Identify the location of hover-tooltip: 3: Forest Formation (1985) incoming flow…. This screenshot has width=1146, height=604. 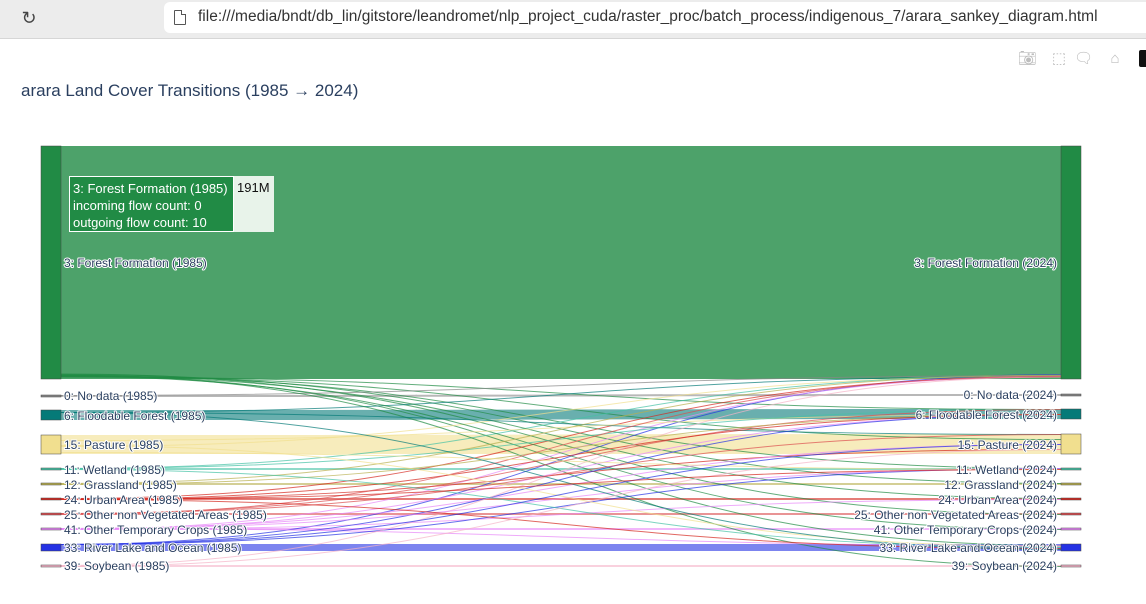
(171, 204).